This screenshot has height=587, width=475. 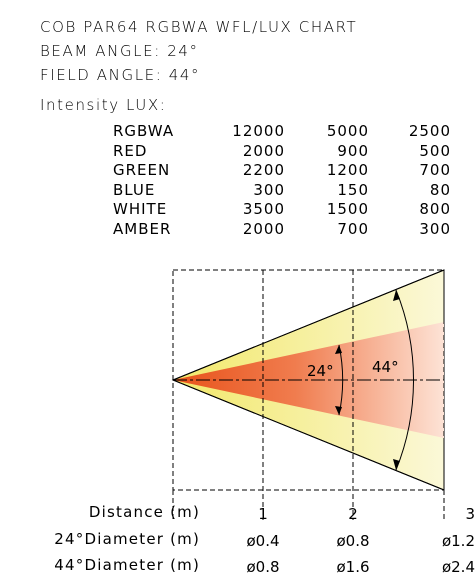 I want to click on beam-cone, so click(x=308, y=380).